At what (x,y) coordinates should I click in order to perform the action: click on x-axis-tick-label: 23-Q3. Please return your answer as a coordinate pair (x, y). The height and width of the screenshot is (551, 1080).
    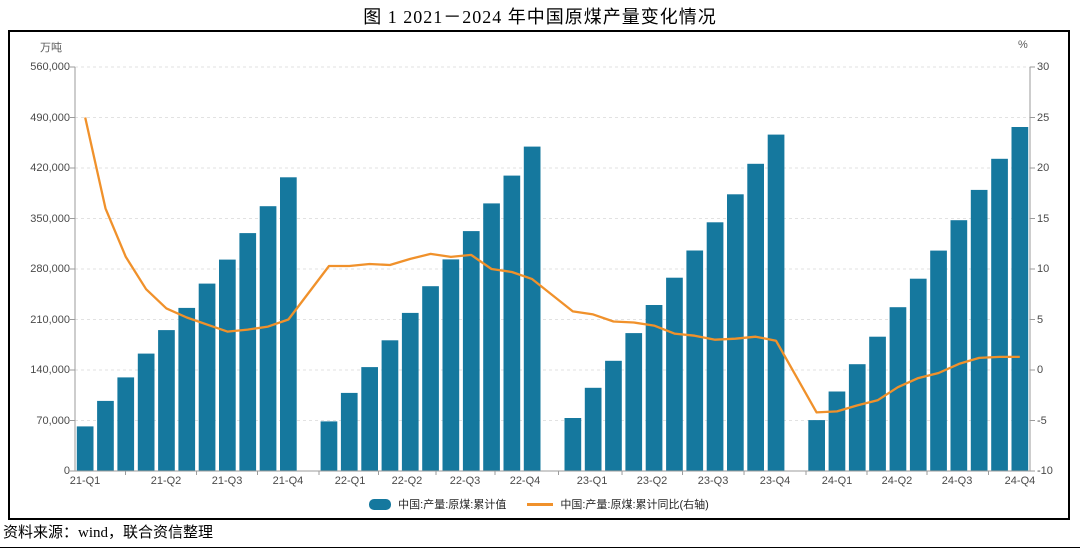
    Looking at the image, I should click on (713, 481).